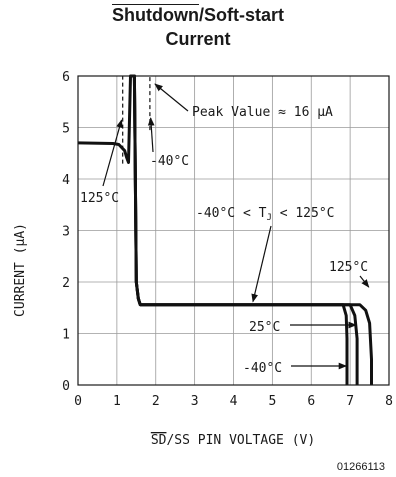  Describe the element at coordinates (66, 129) in the screenshot. I see `y-tick-label: 5` at that location.